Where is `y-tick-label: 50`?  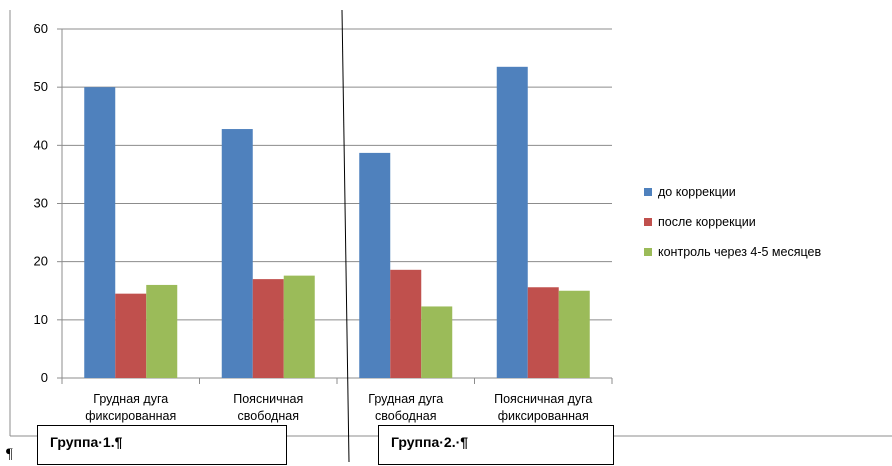 y-tick-label: 50 is located at coordinates (41, 86).